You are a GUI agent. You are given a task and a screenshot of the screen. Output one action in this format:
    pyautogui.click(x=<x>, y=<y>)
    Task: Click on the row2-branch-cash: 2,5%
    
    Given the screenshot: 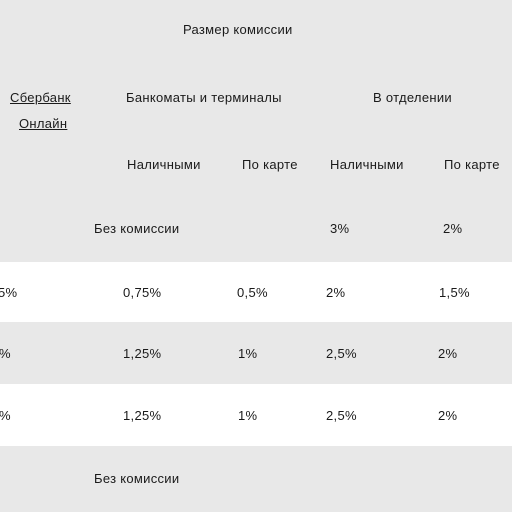 What is the action you would take?
    pyautogui.click(x=341, y=353)
    